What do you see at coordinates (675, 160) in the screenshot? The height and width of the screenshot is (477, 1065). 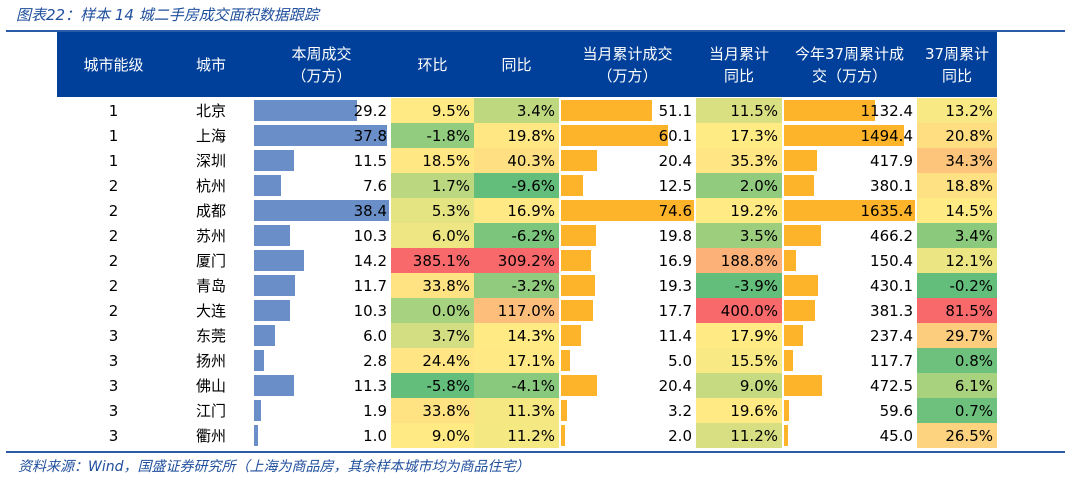 I see `cell-value: 20.4` at bounding box center [675, 160].